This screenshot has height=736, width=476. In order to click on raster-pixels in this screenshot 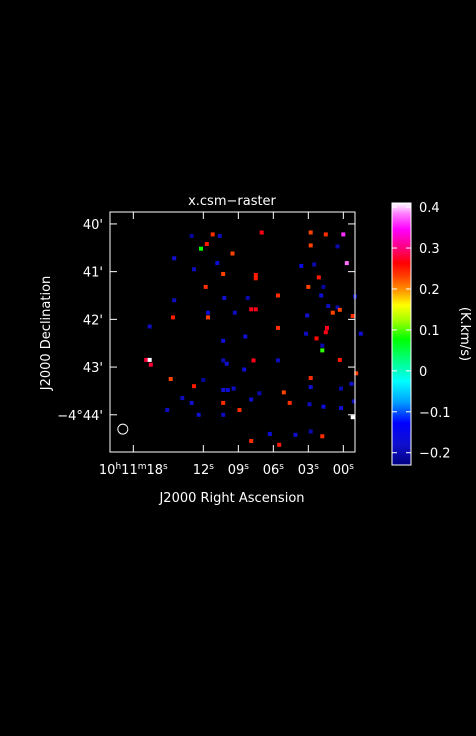, I will do `click(253, 338)`.